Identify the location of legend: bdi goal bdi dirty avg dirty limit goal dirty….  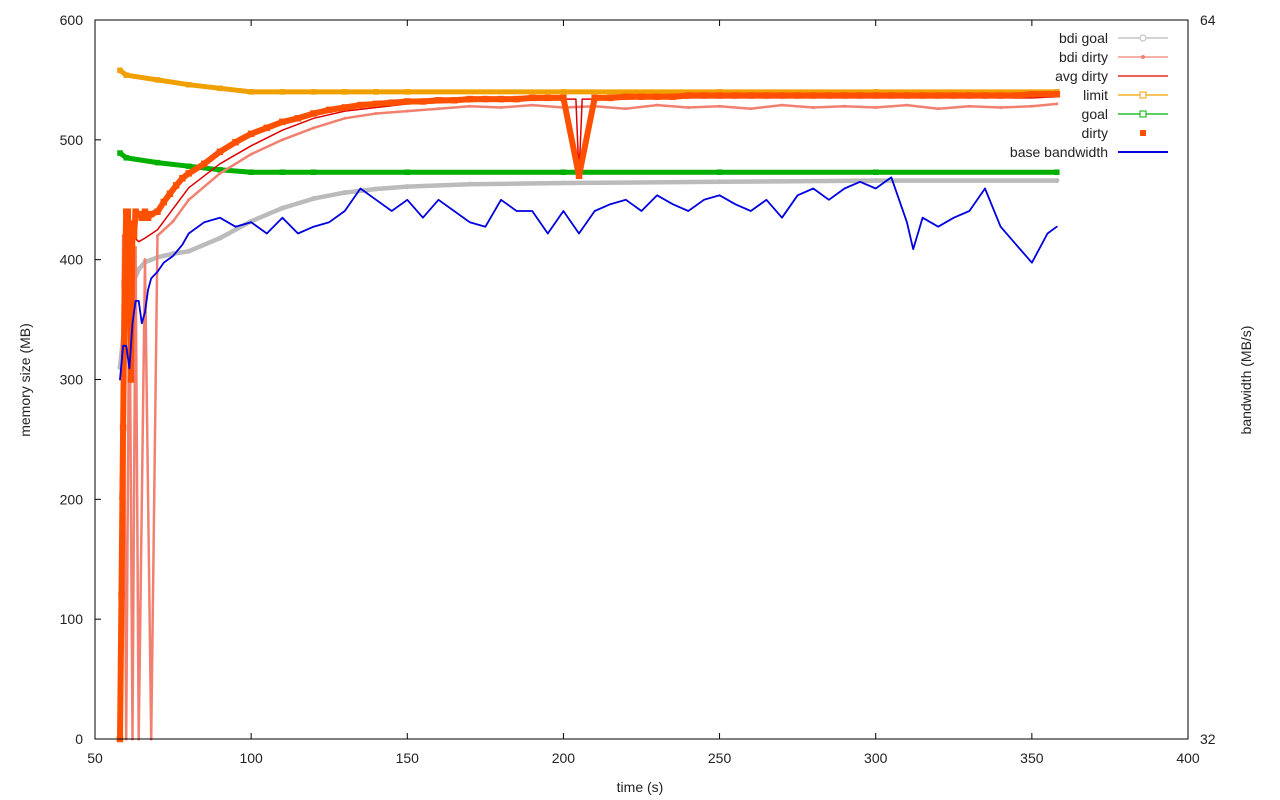
(1089, 95).